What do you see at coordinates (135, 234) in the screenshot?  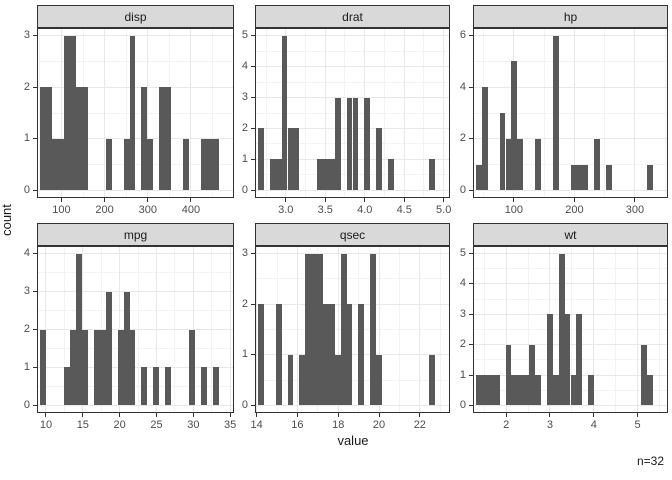 I see `facet-strip-label: mpg` at bounding box center [135, 234].